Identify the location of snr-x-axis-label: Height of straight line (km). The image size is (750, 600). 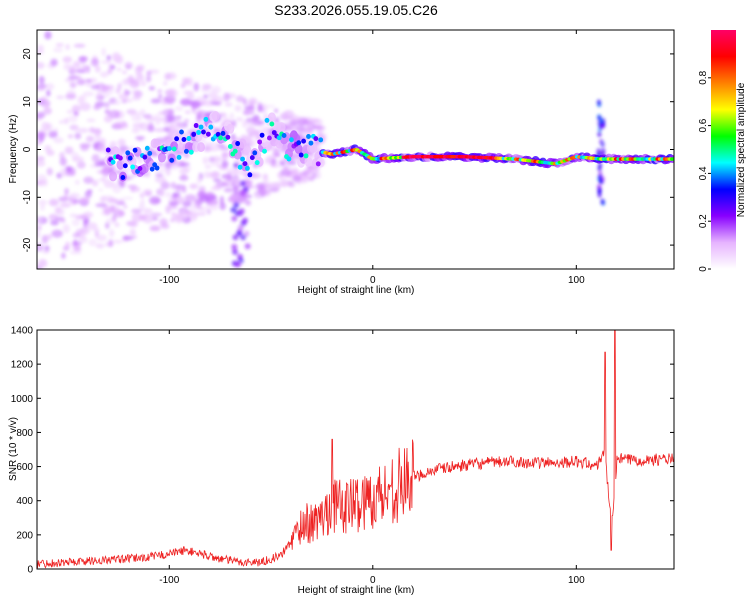
(356, 590).